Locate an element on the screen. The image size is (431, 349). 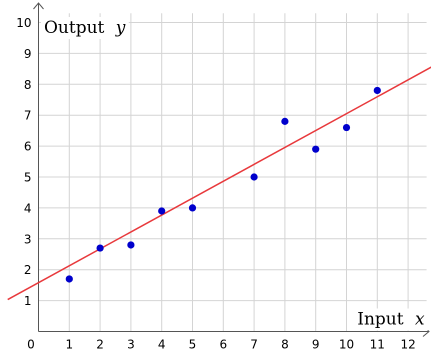
x-tick-label: 1 is located at coordinates (69, 343).